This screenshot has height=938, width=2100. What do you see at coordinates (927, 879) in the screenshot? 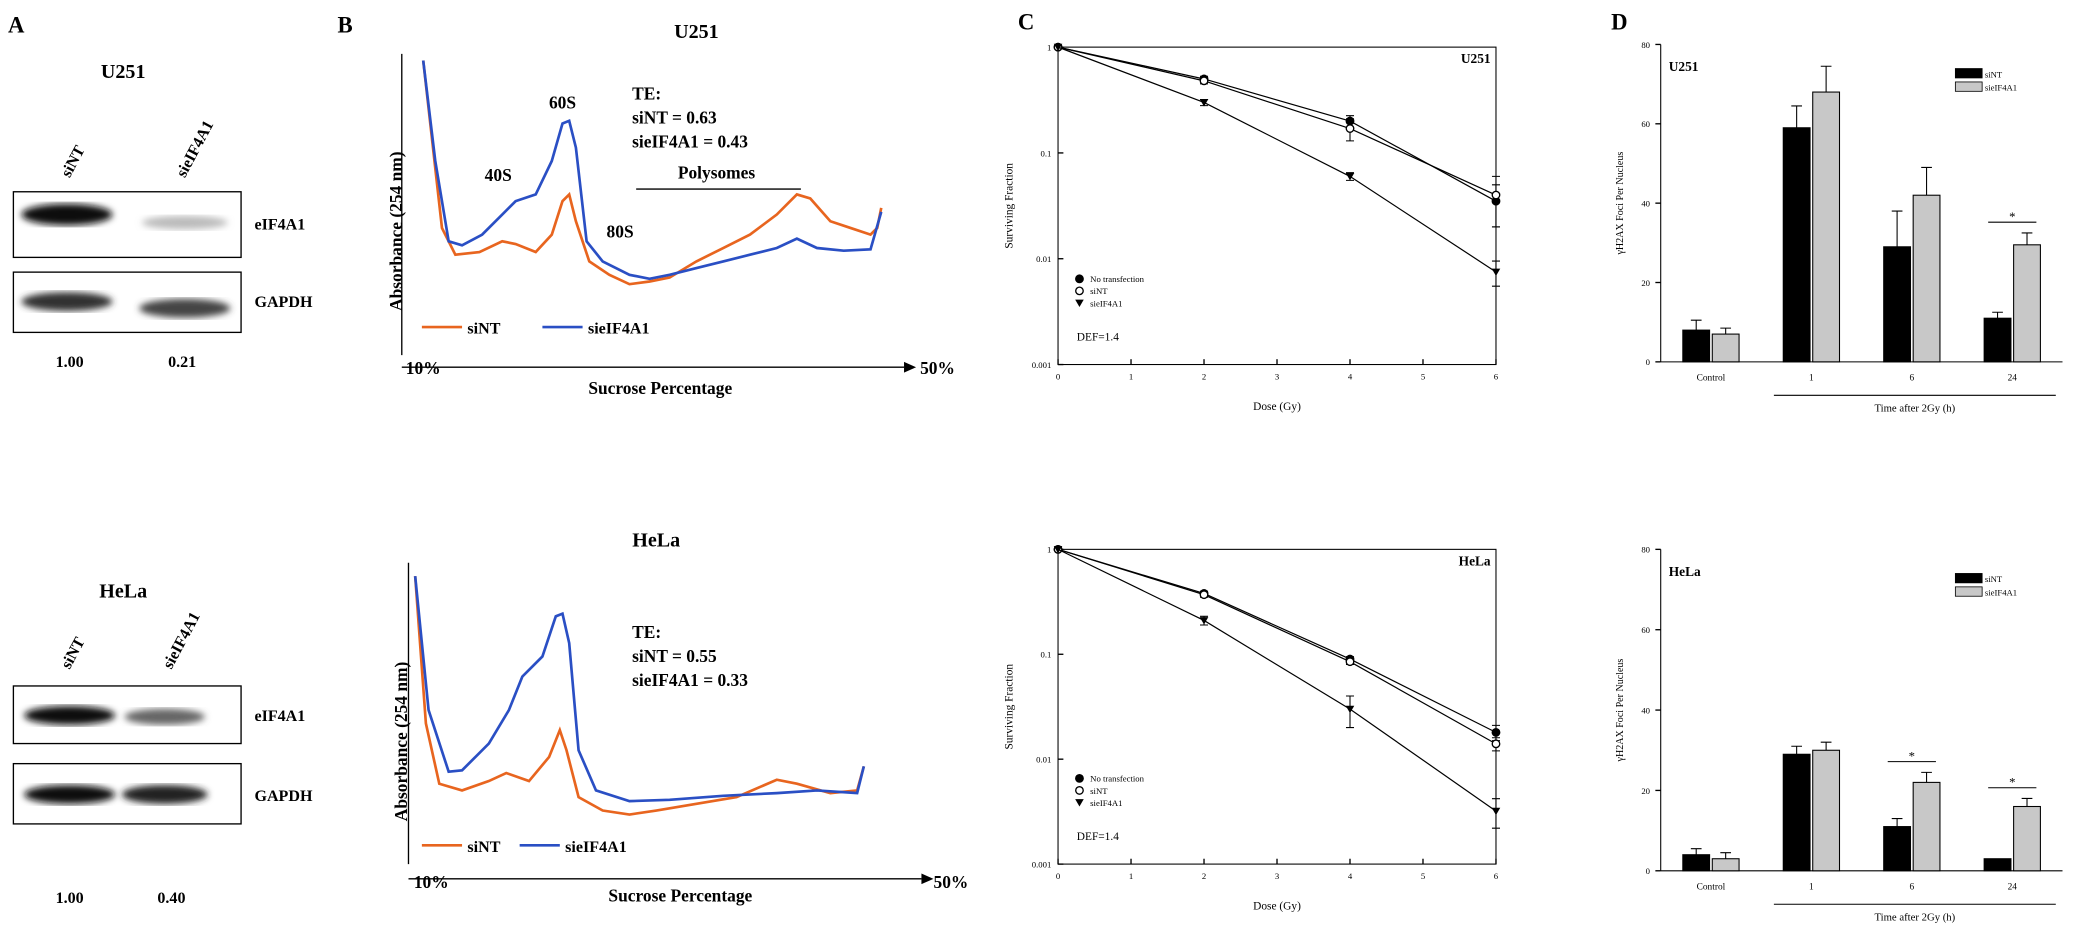
I see `arrow-head` at bounding box center [927, 879].